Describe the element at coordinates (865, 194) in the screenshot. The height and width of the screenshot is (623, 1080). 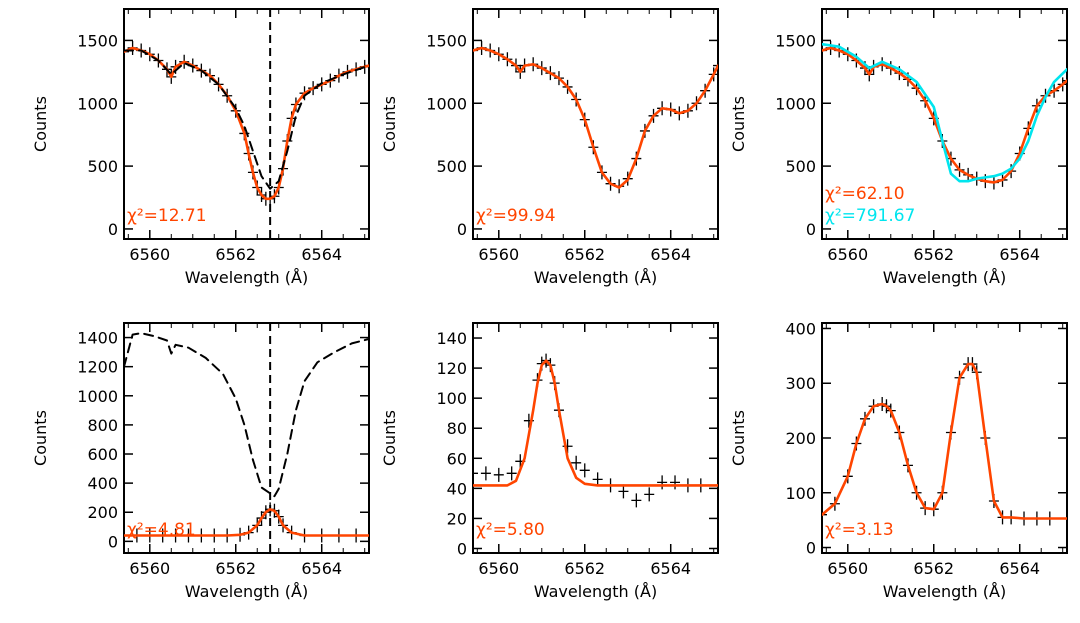
I see `chi-square-annotation: χ²=62.10` at that location.